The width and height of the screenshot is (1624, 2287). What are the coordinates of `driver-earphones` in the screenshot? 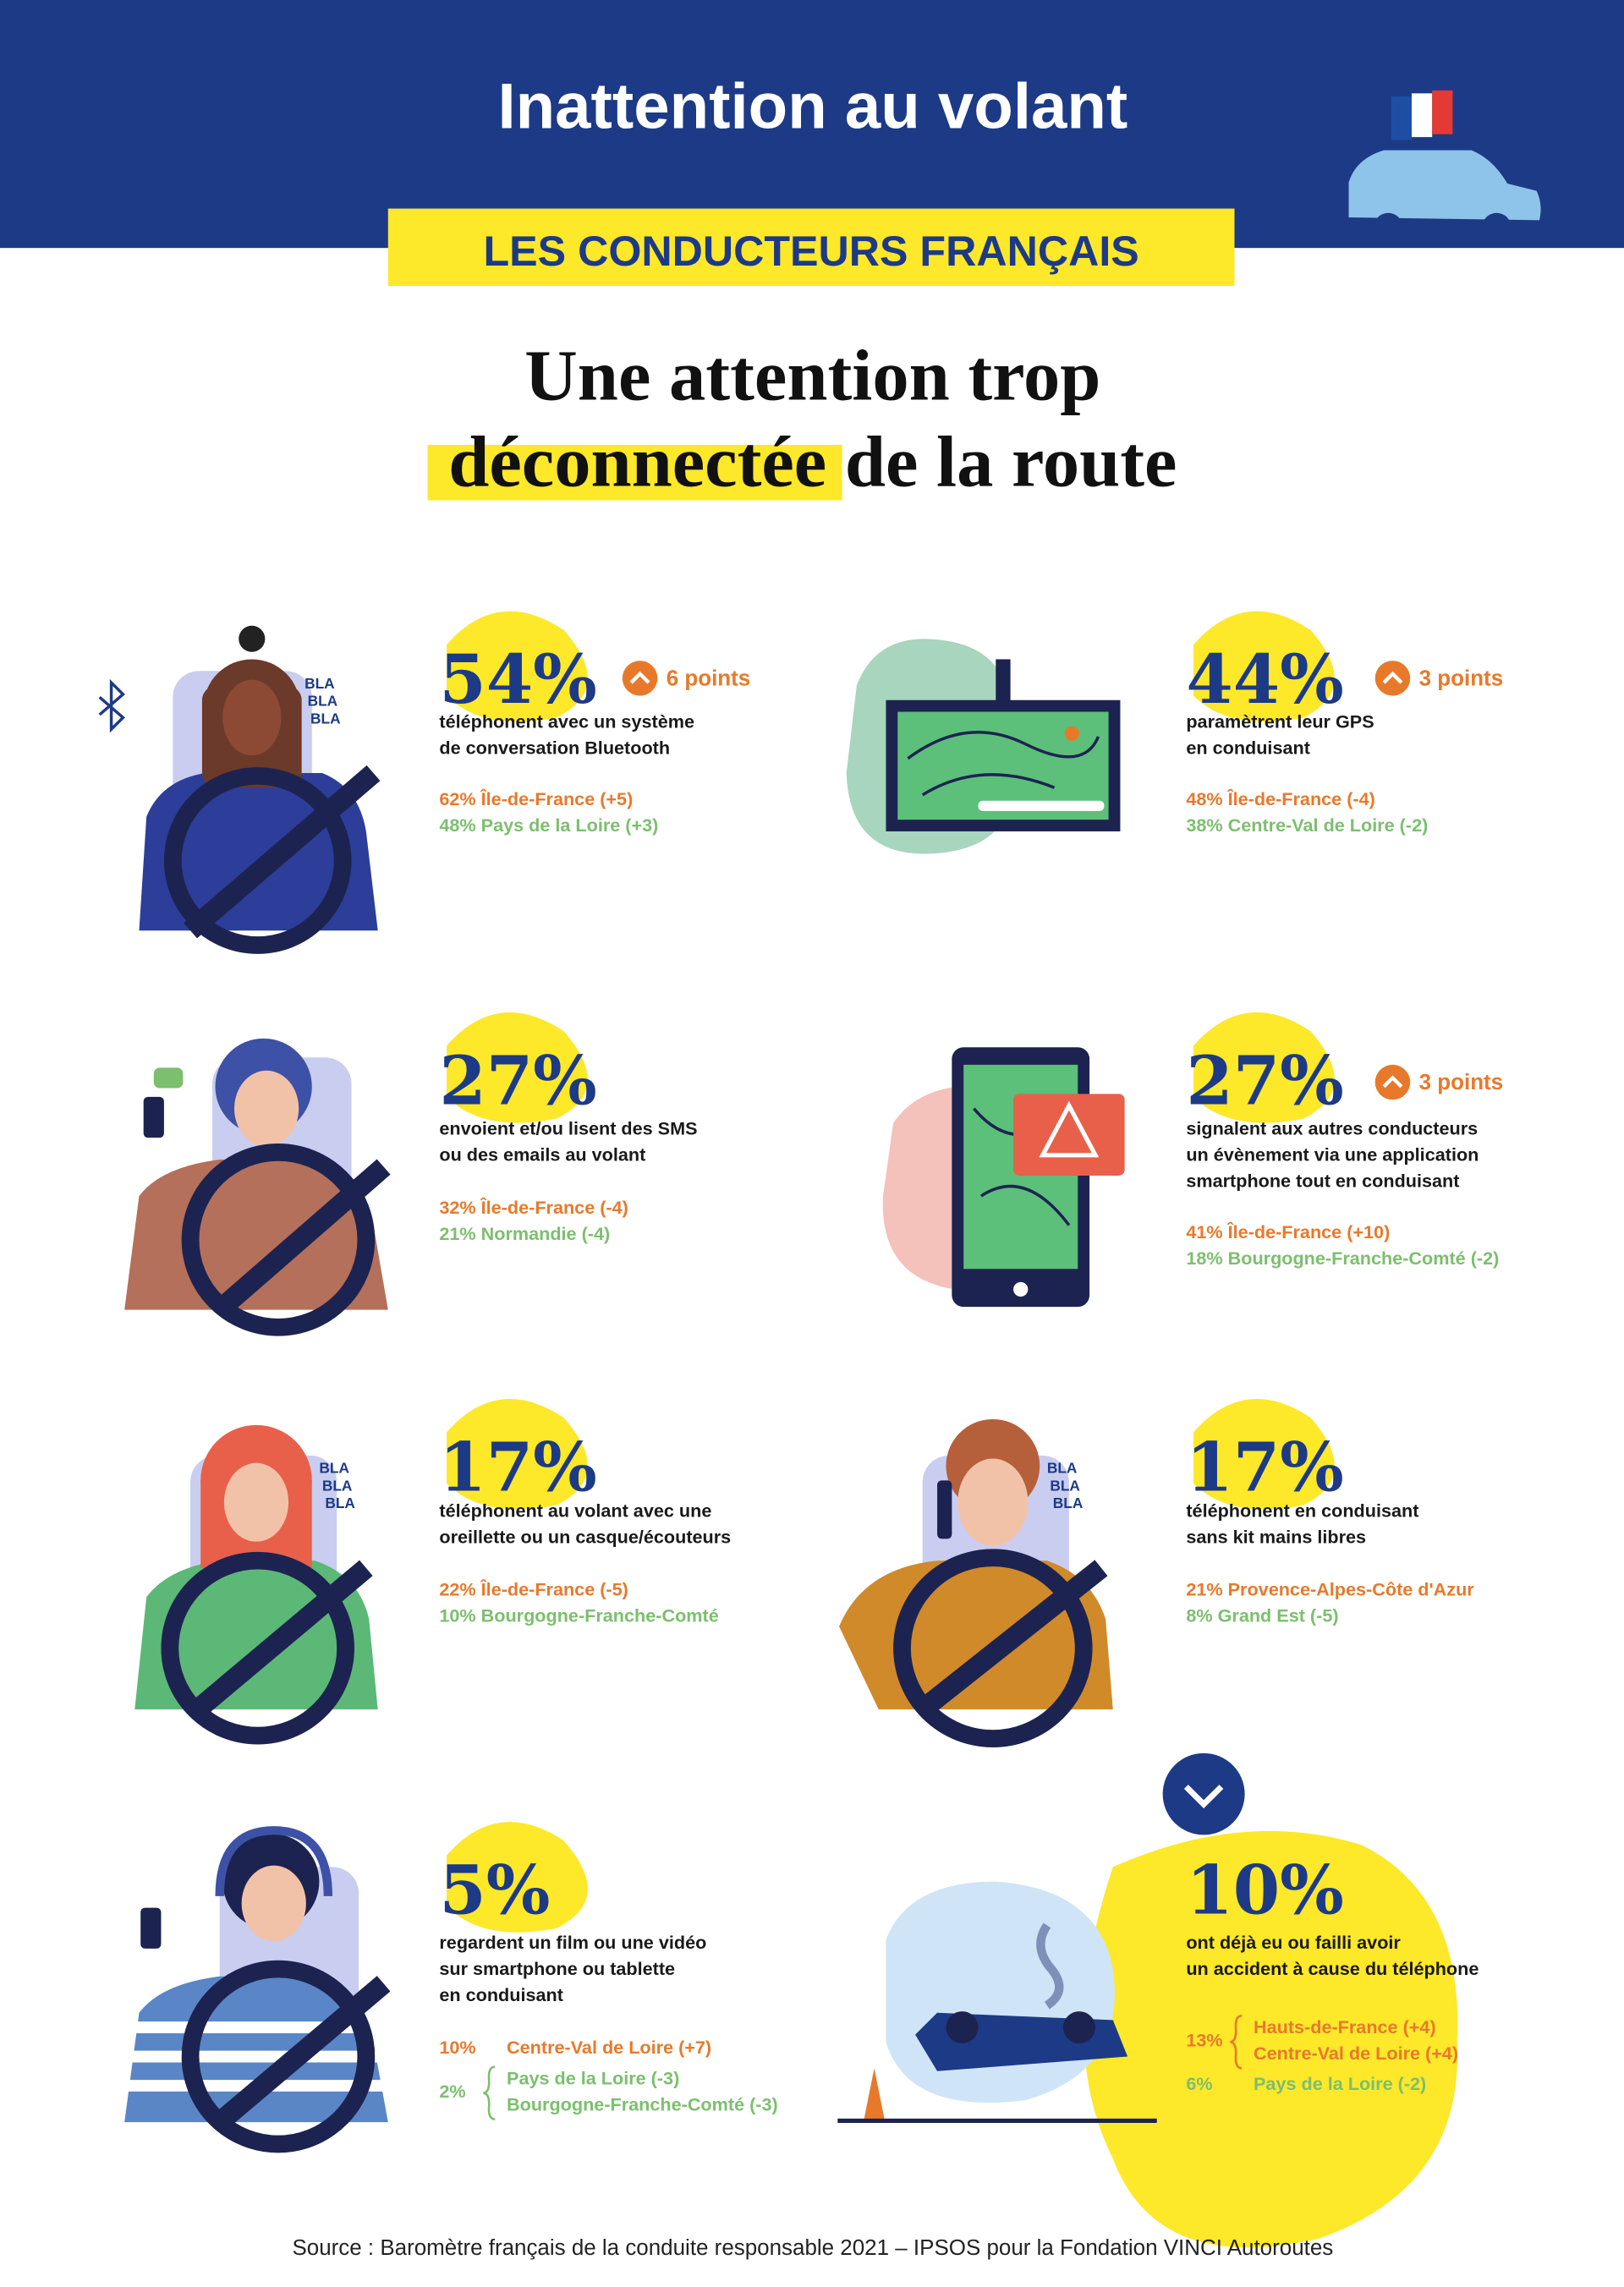 It's located at (256, 1584).